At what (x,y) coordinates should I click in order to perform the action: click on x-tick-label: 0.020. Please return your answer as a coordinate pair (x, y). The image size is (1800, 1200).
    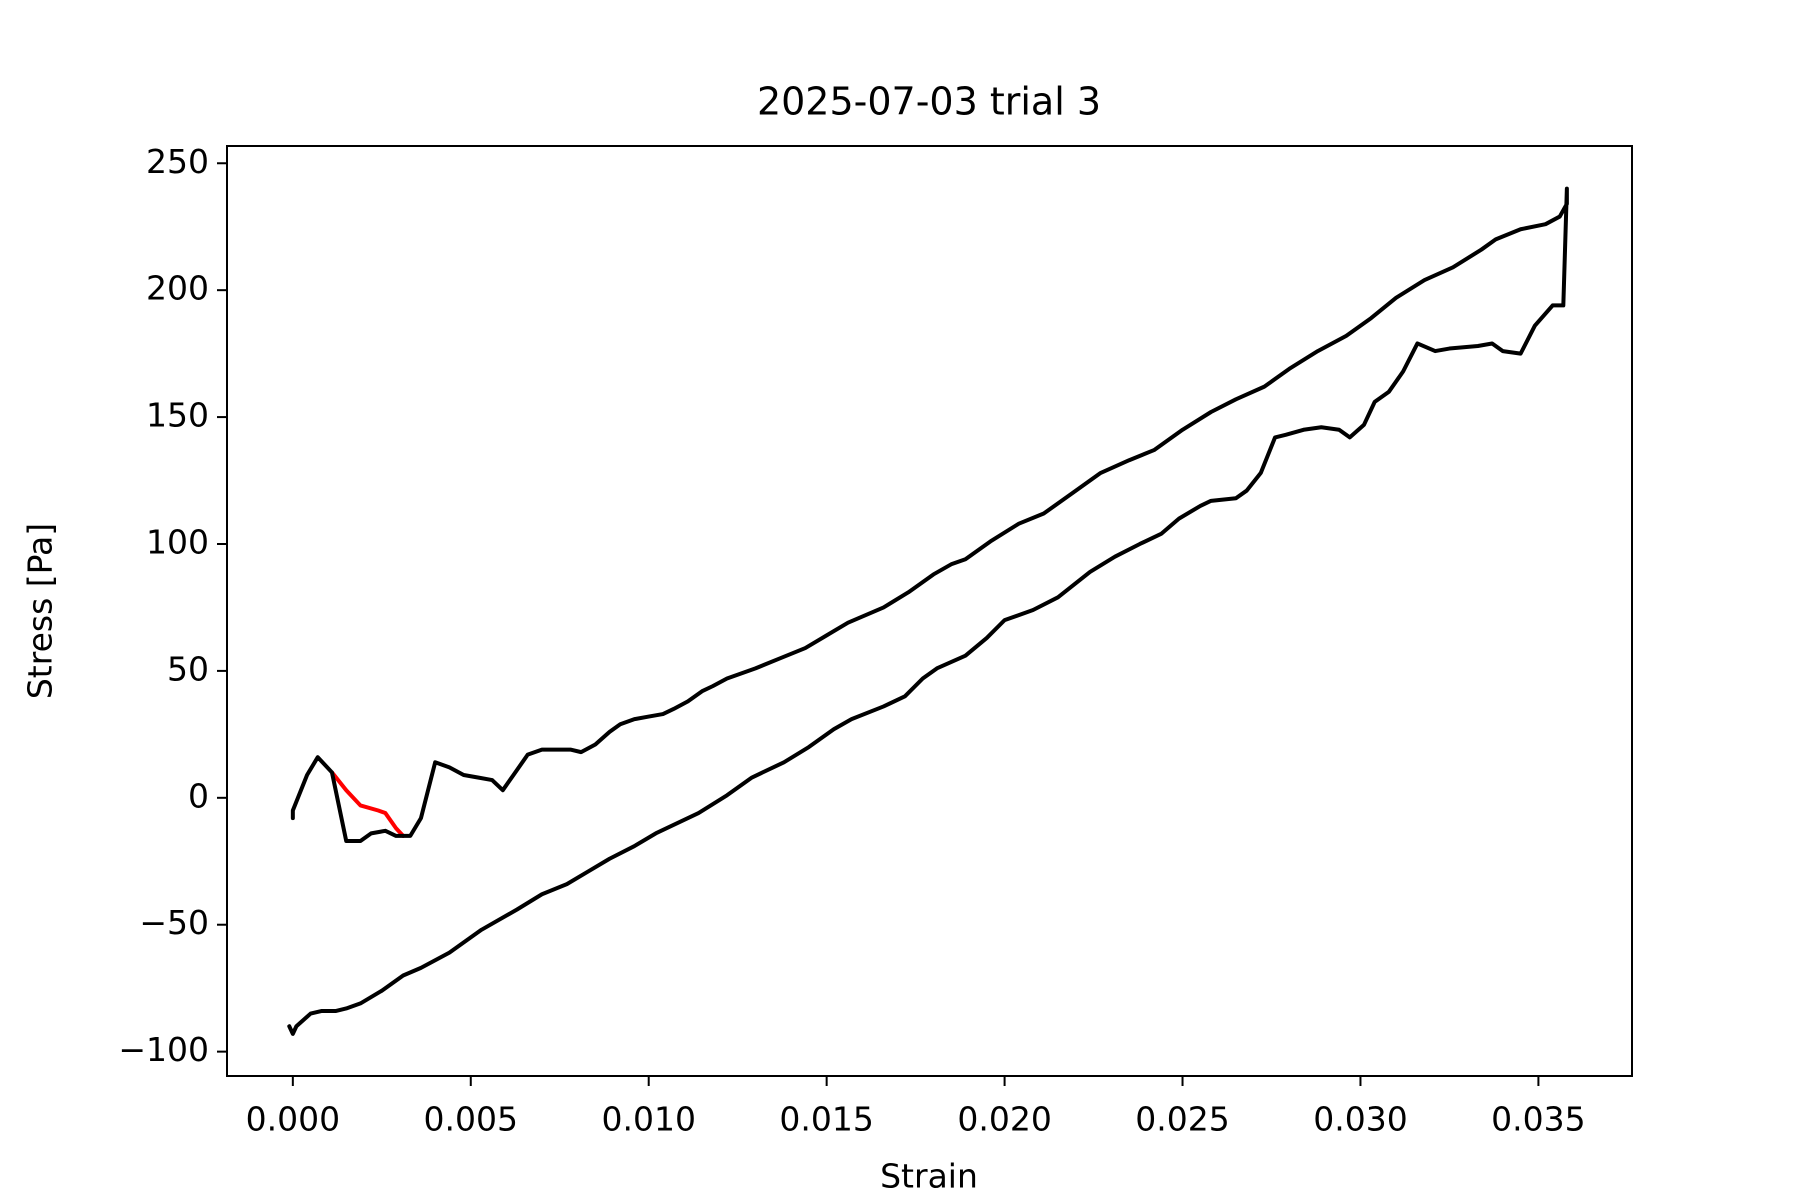
    Looking at the image, I should click on (1004, 1119).